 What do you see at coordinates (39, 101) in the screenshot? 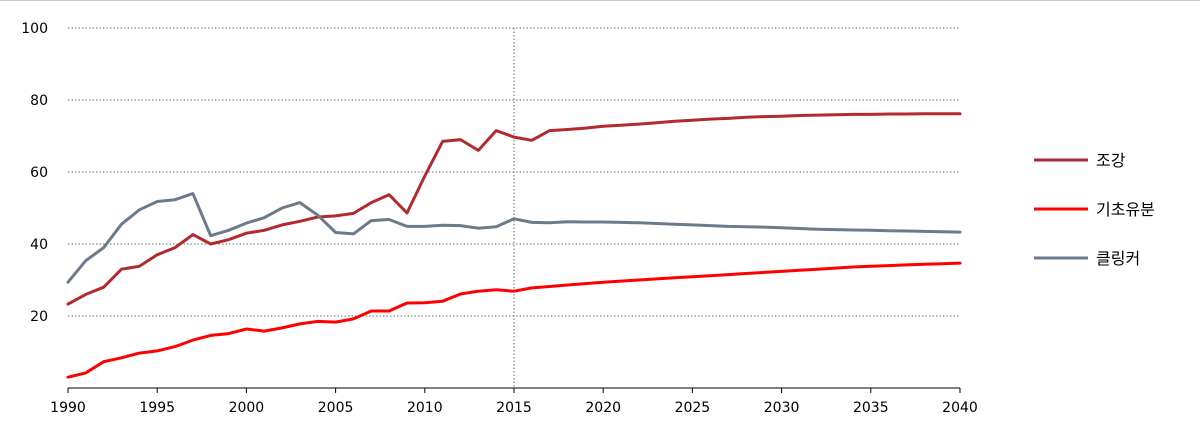
I see `y-tick-label: 80` at bounding box center [39, 101].